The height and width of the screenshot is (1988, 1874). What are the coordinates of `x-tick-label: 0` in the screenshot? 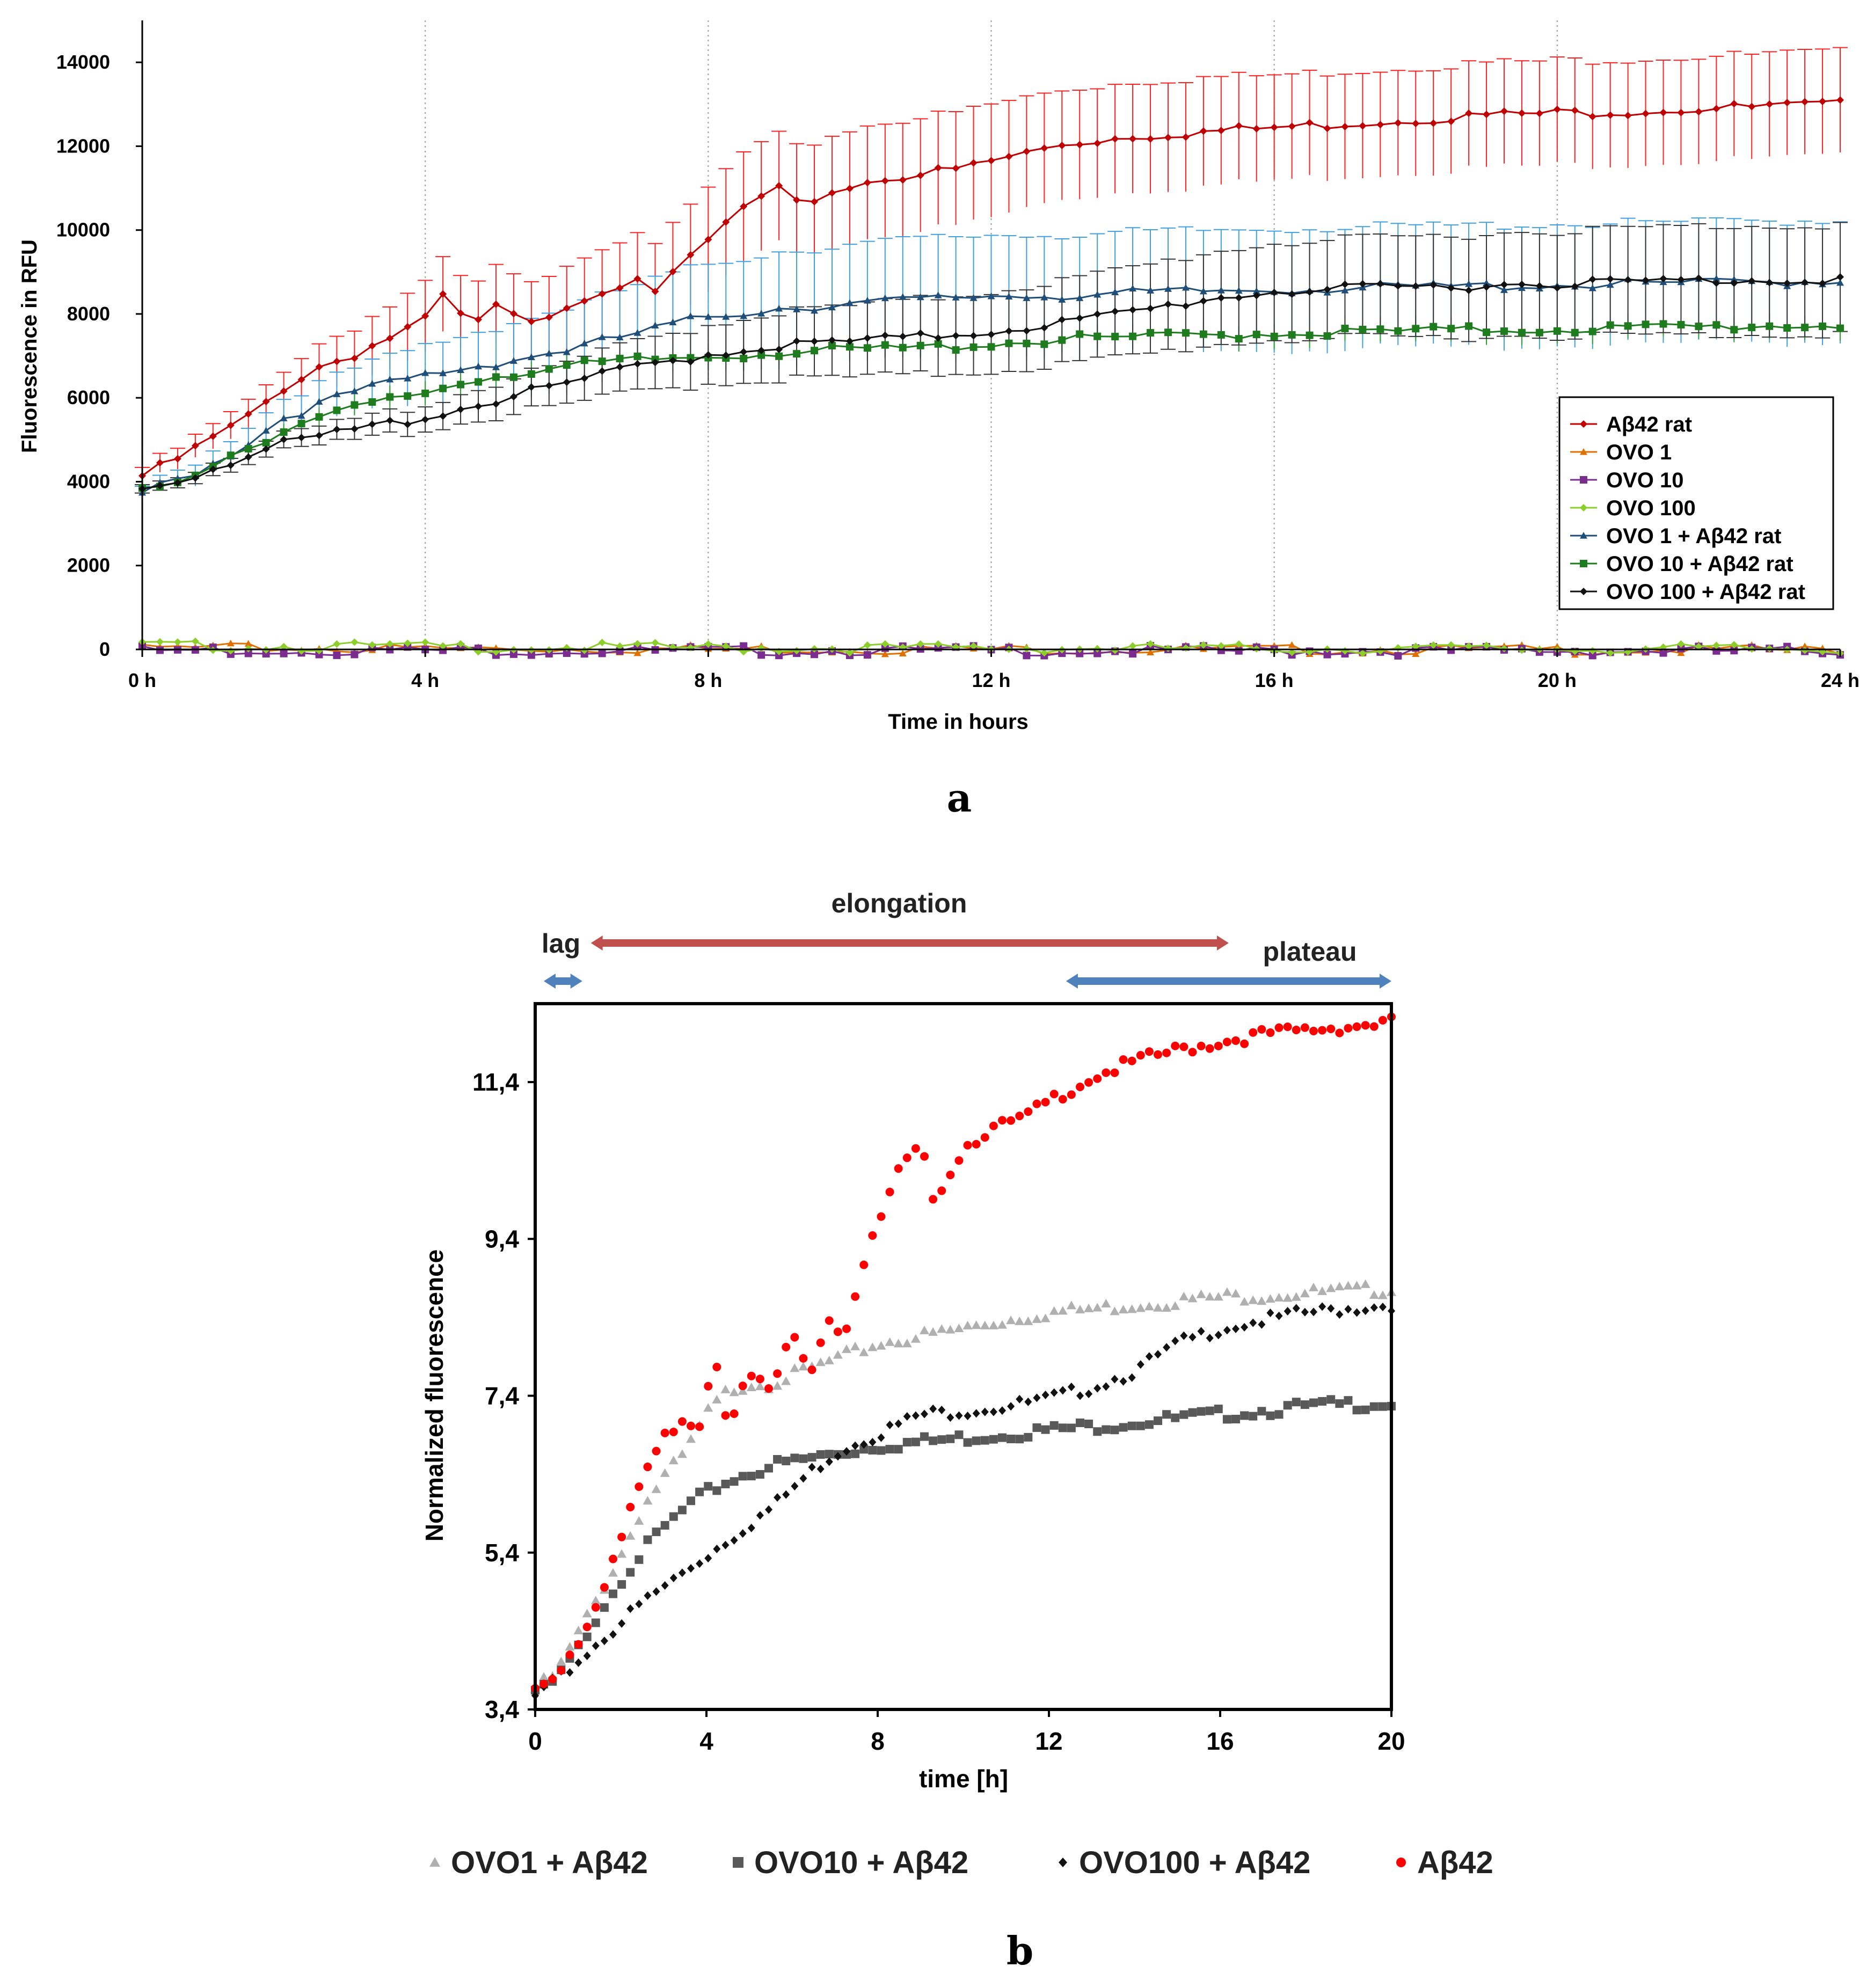 It's located at (535, 1741).